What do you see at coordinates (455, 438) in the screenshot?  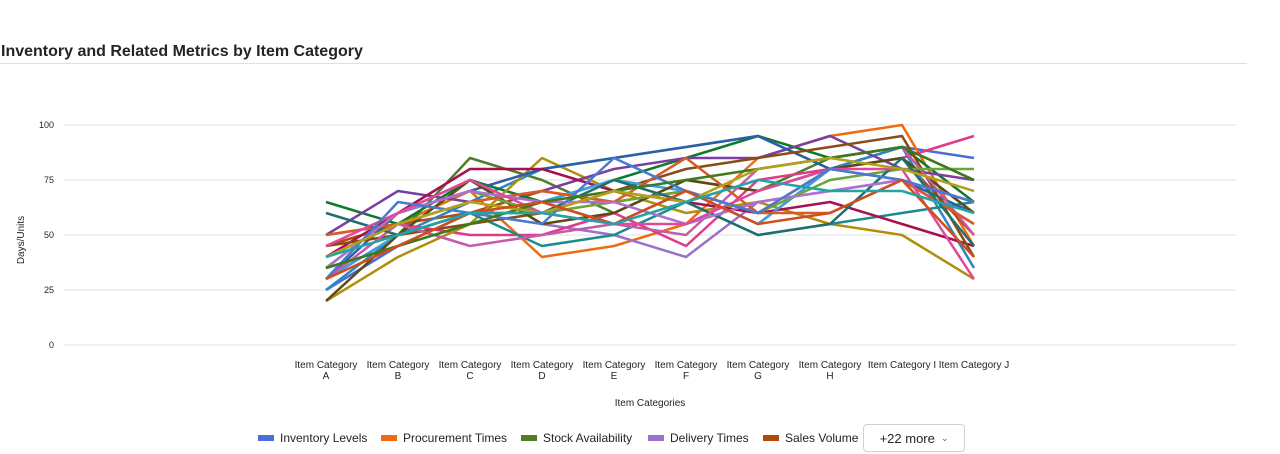 I see `legend-label: Procurement Times` at bounding box center [455, 438].